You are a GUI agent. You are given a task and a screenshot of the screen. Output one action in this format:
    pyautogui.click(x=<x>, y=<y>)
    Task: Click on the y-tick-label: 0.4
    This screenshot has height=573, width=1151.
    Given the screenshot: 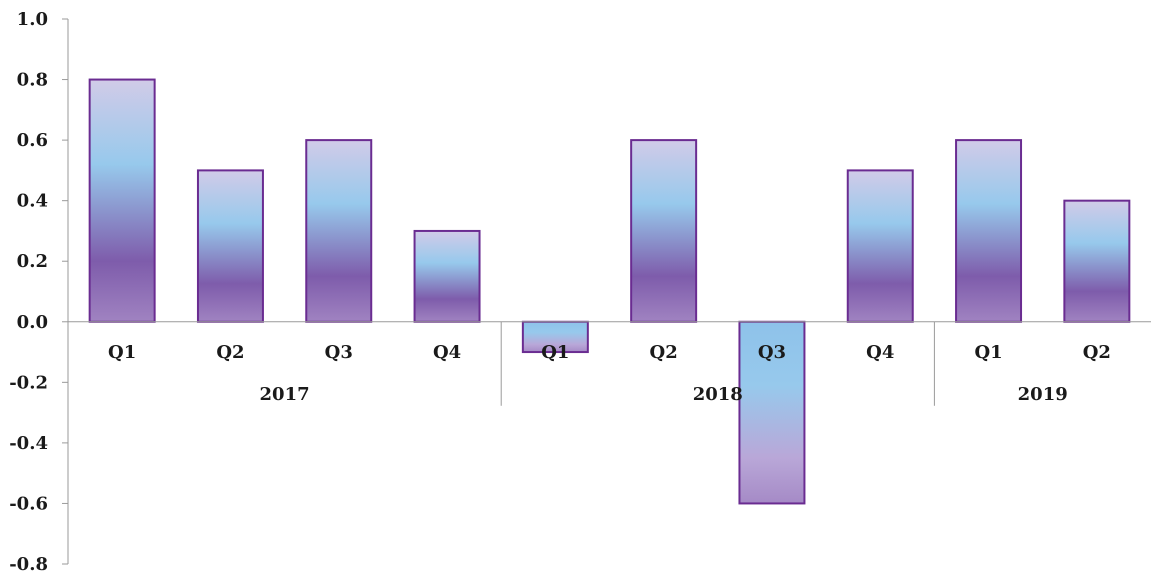 What is the action you would take?
    pyautogui.click(x=32, y=201)
    